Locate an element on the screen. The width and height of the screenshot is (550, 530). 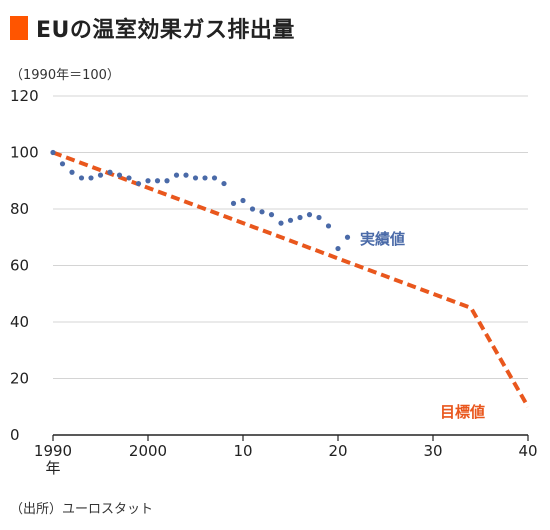
x-tick-label: 2000 is located at coordinates (148, 451).